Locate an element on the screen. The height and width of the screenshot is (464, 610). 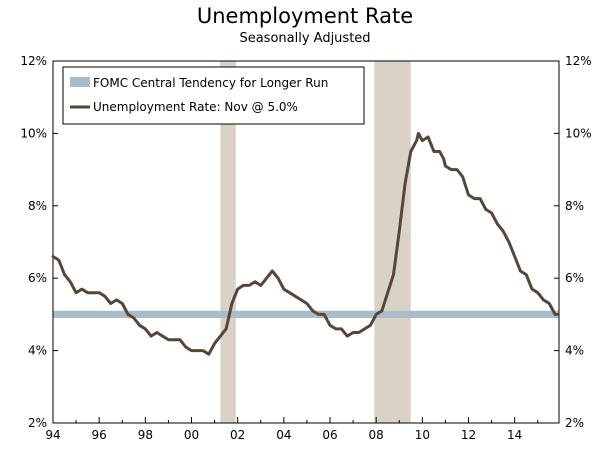
y-tick-label-right: 8% is located at coordinates (574, 206).